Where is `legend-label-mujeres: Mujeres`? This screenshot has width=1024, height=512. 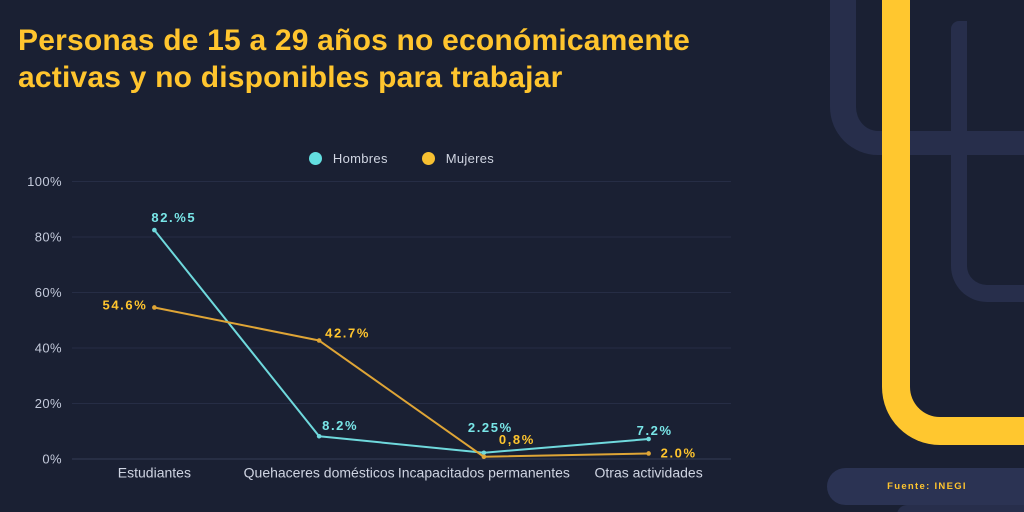 legend-label-mujeres: Mujeres is located at coordinates (470, 158).